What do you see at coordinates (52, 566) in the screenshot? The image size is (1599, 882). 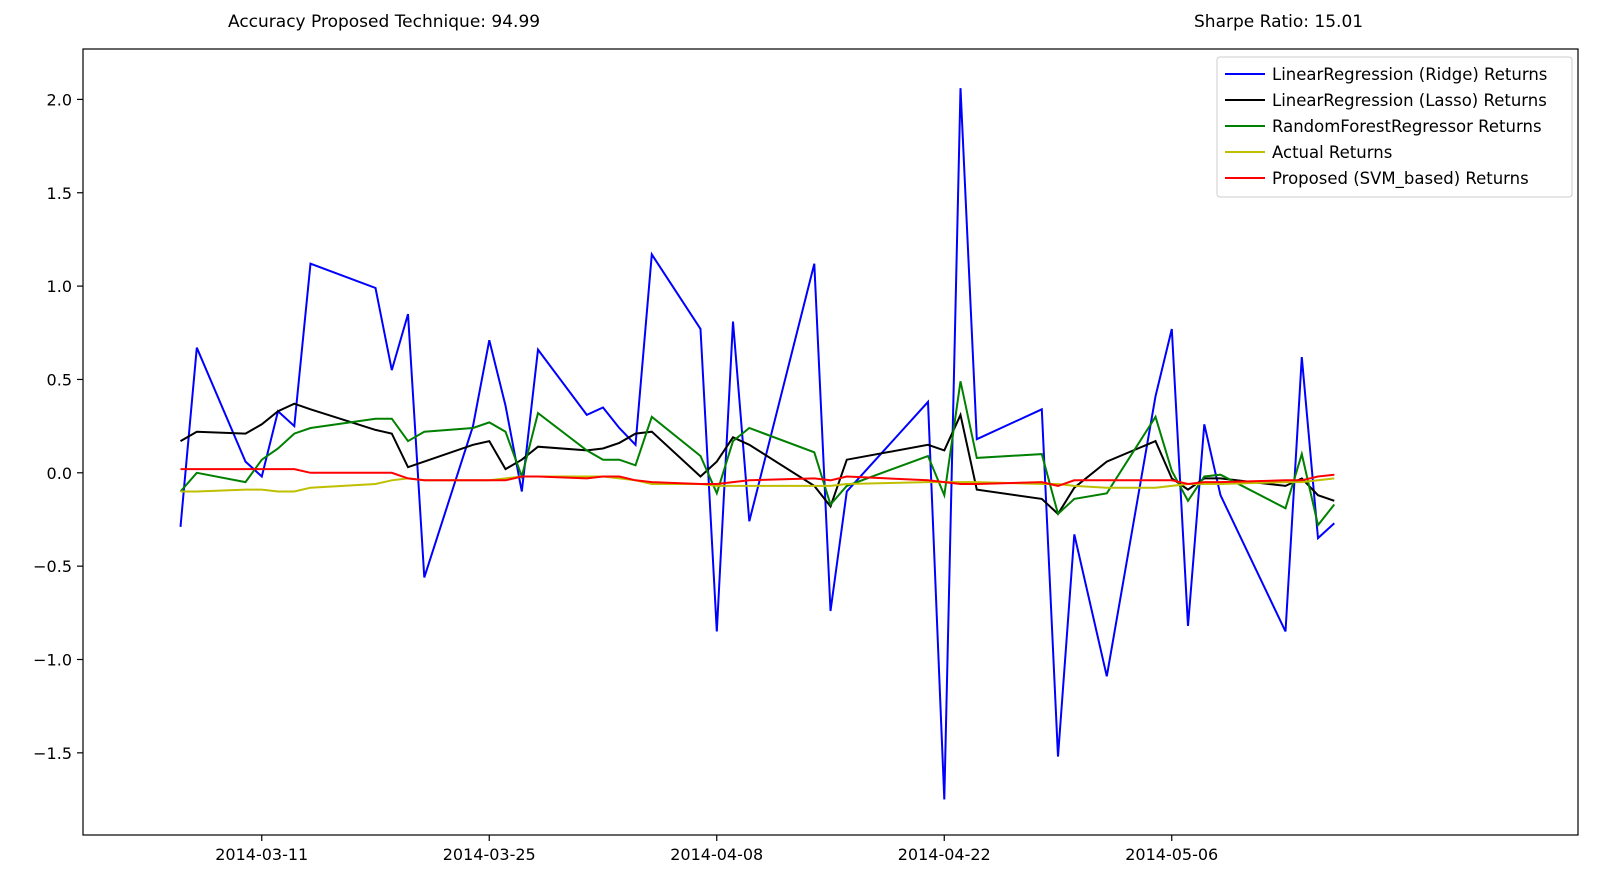 I see `y-tick-label: −0.5` at bounding box center [52, 566].